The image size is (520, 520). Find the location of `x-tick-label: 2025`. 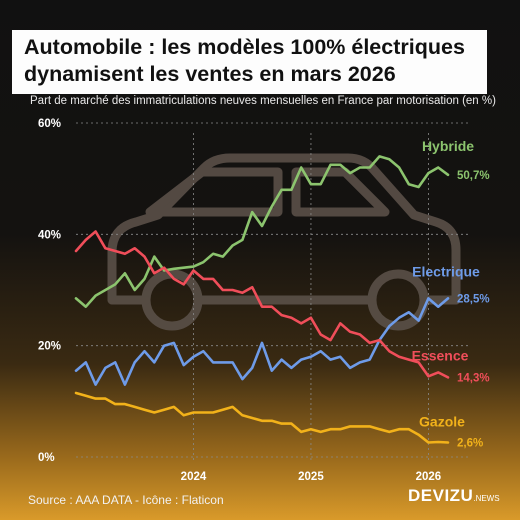

x-tick-label: 2025 is located at coordinates (311, 477).